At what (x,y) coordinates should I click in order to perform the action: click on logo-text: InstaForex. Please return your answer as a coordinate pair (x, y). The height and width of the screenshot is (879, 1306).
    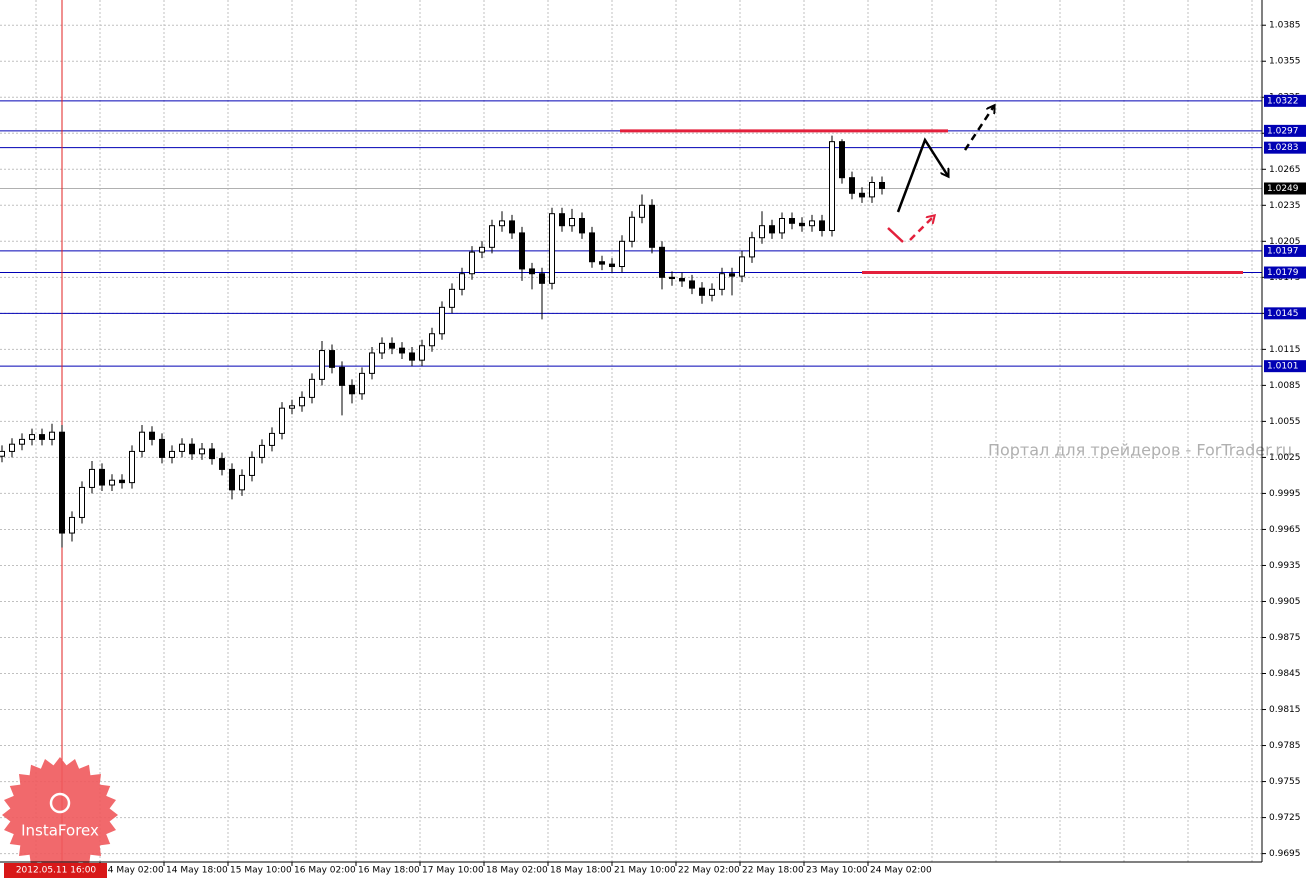
    Looking at the image, I should click on (60, 831).